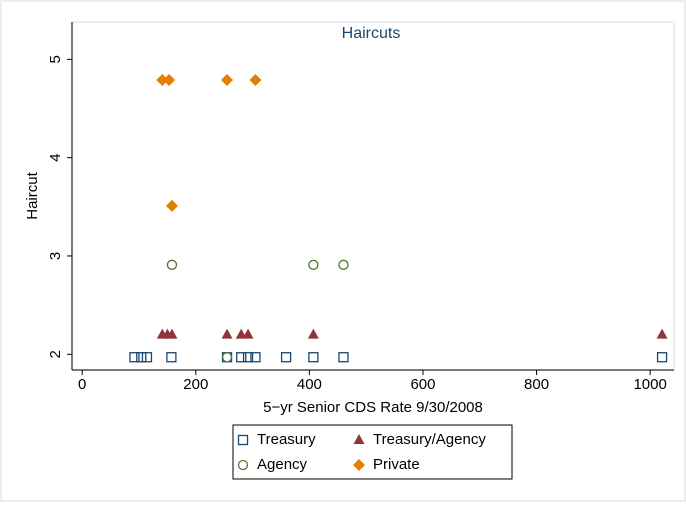  Describe the element at coordinates (82, 384) in the screenshot. I see `x-tick-label: 0` at that location.